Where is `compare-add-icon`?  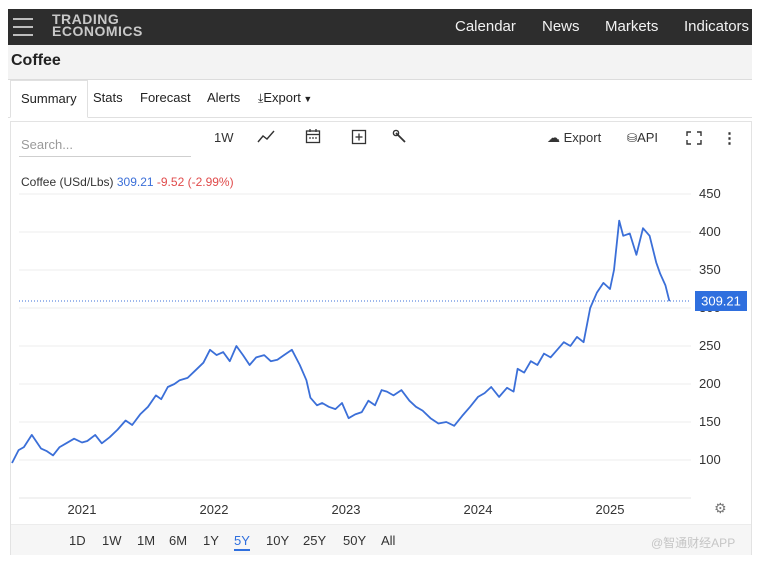 compare-add-icon is located at coordinates (359, 137).